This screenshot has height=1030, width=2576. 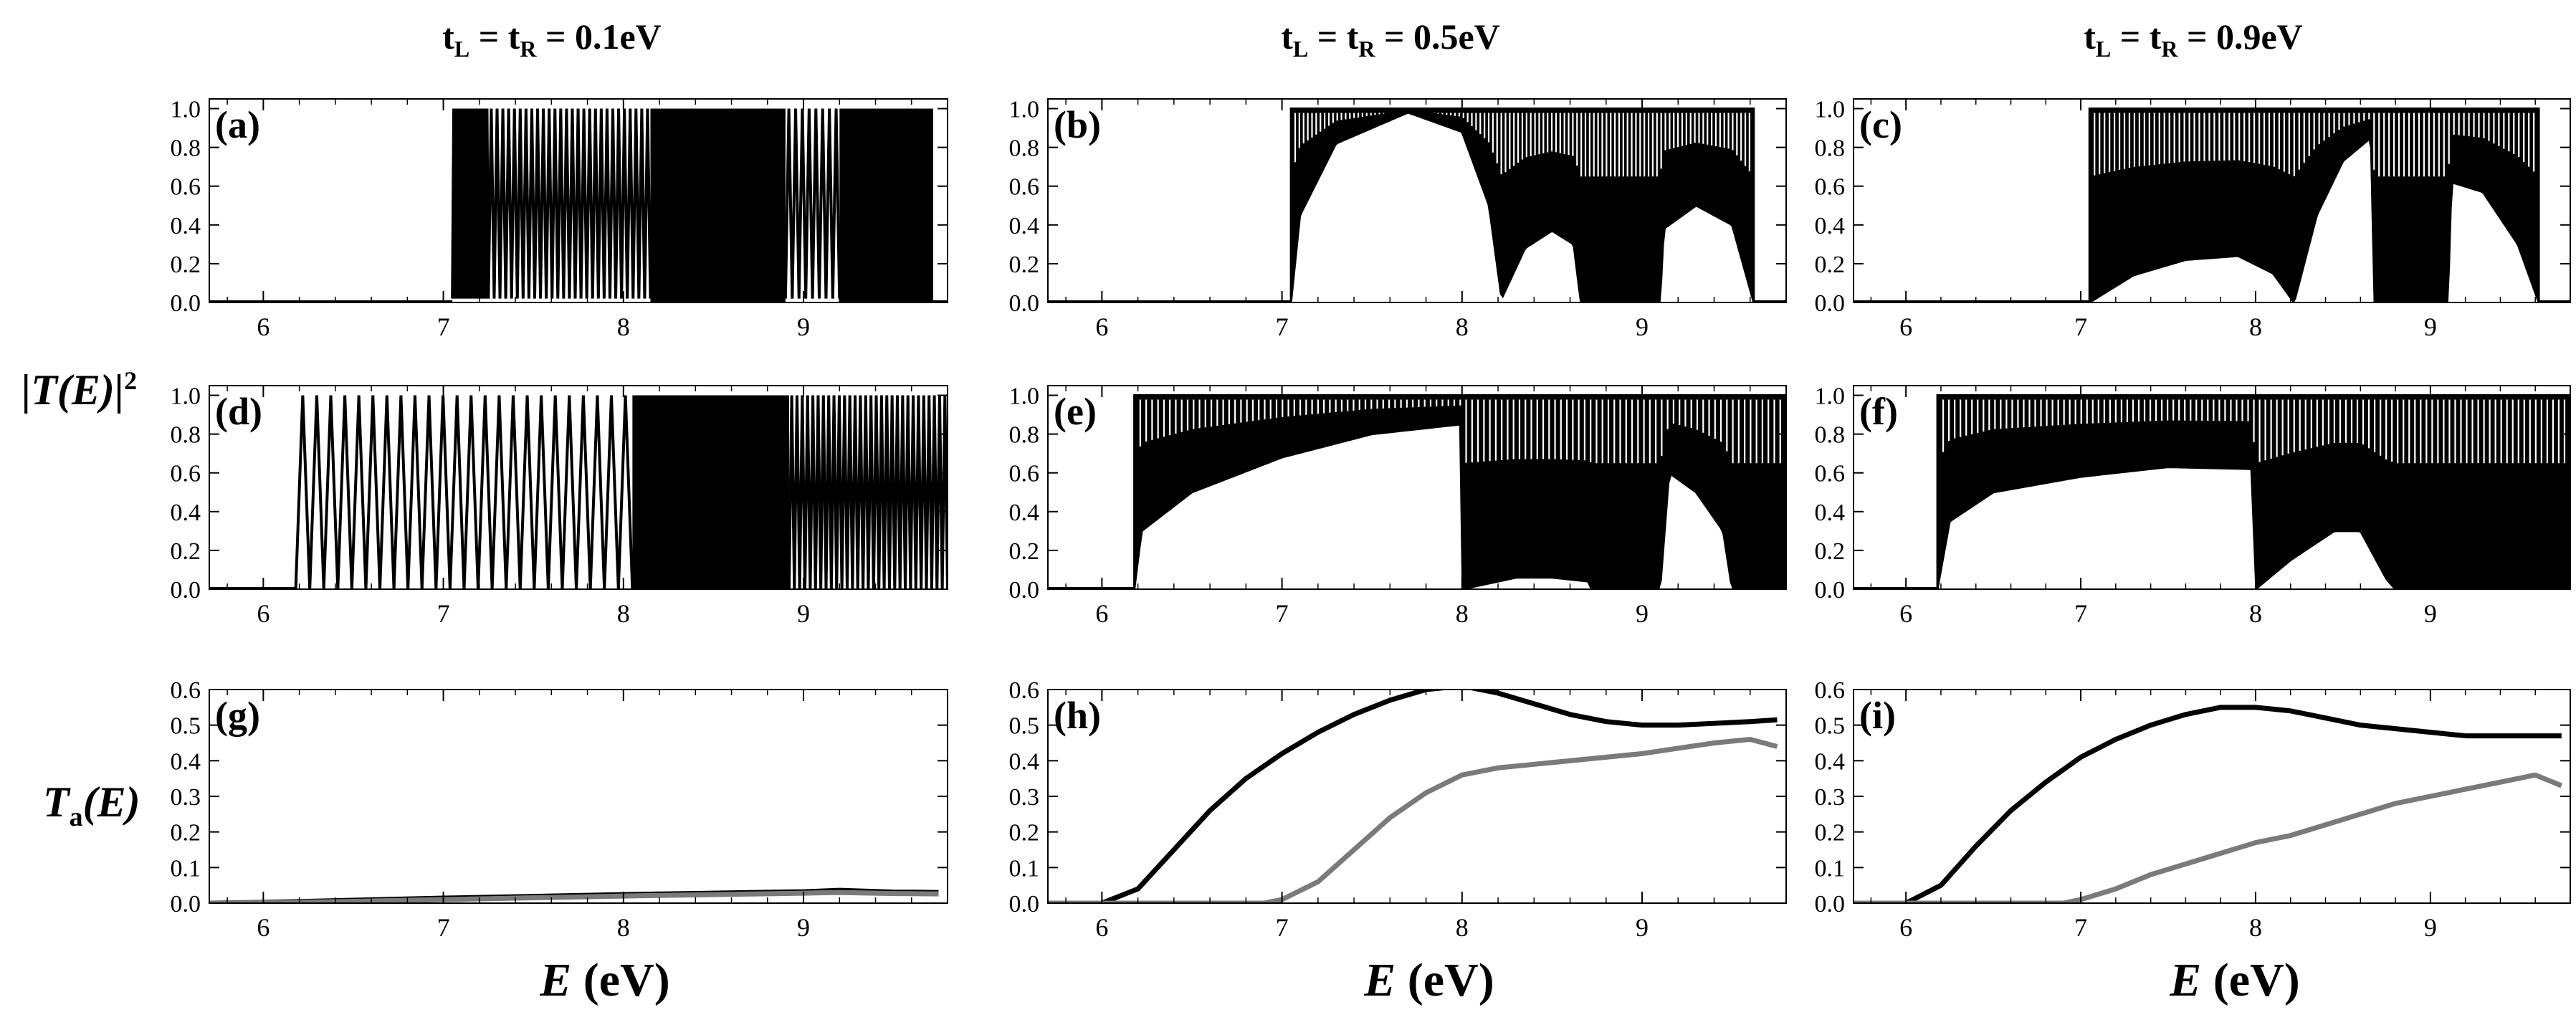 I want to click on x-tick-label: 9, so click(x=1642, y=327).